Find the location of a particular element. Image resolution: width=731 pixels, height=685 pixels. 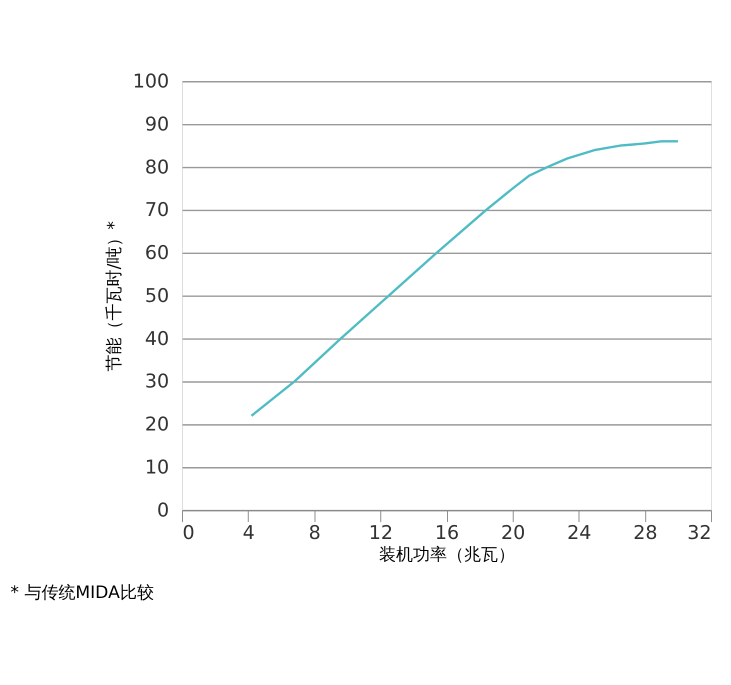

y-axis-title: 节能（千瓦时/吨）* is located at coordinates (114, 296).